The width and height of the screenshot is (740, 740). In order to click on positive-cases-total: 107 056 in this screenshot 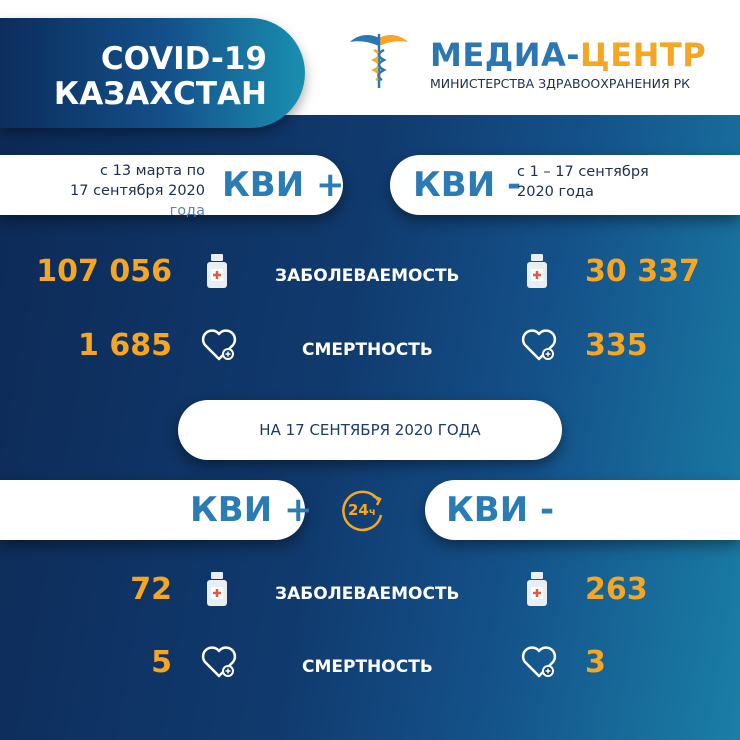, I will do `click(104, 271)`.